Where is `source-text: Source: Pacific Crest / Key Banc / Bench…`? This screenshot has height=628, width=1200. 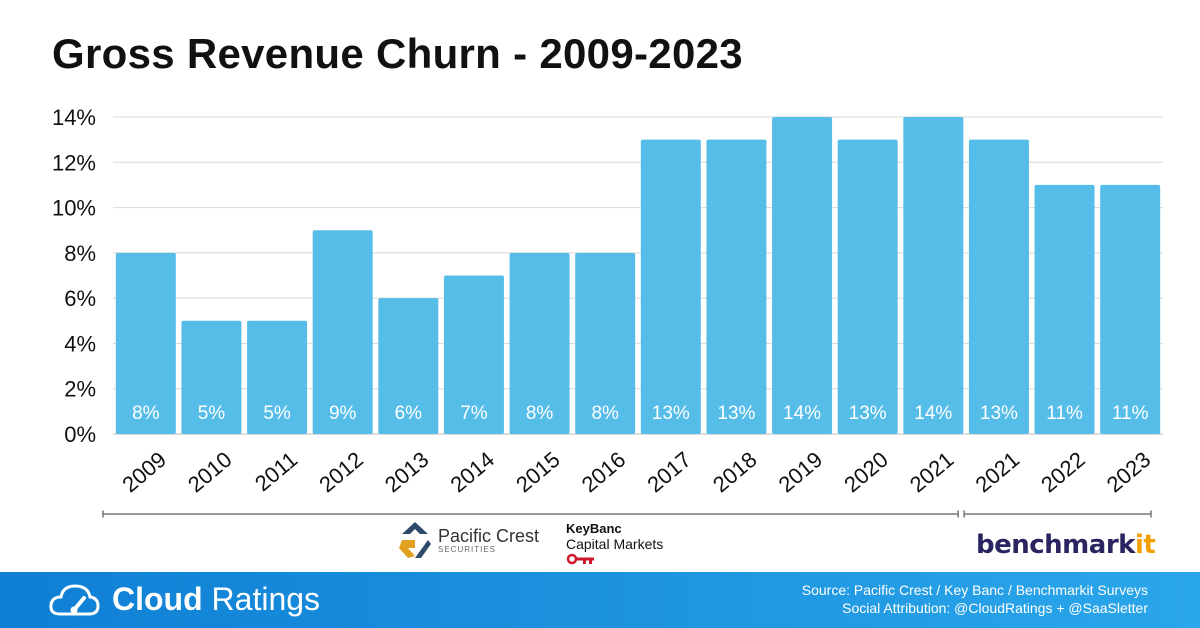 source-text: Source: Pacific Crest / Key Banc / Bench… is located at coordinates (975, 599).